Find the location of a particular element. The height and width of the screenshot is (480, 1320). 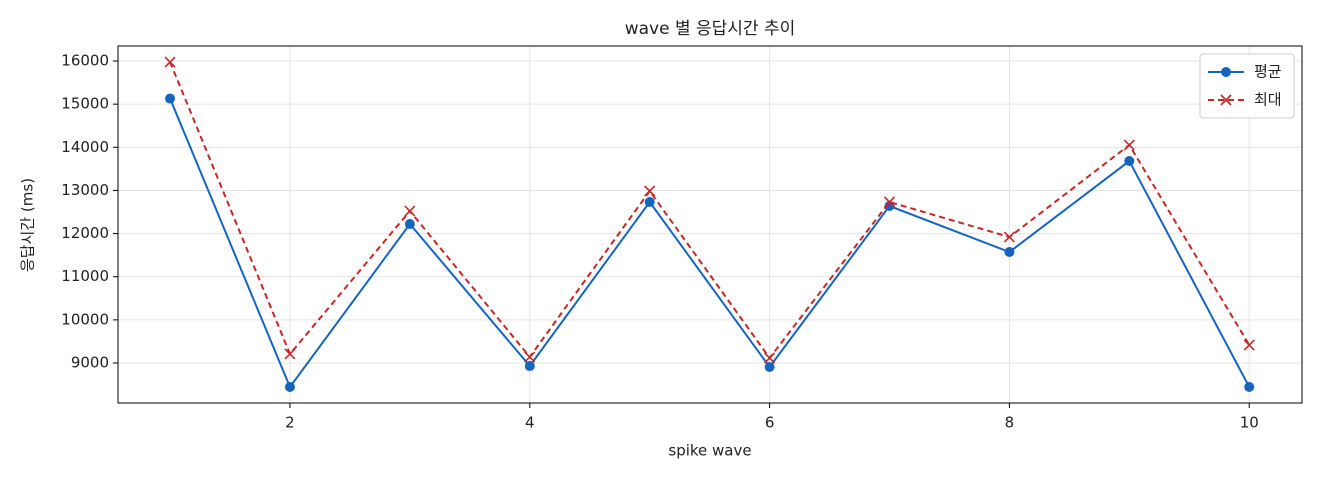

chart-title: wave 별 응답시간 추이 is located at coordinates (710, 29).